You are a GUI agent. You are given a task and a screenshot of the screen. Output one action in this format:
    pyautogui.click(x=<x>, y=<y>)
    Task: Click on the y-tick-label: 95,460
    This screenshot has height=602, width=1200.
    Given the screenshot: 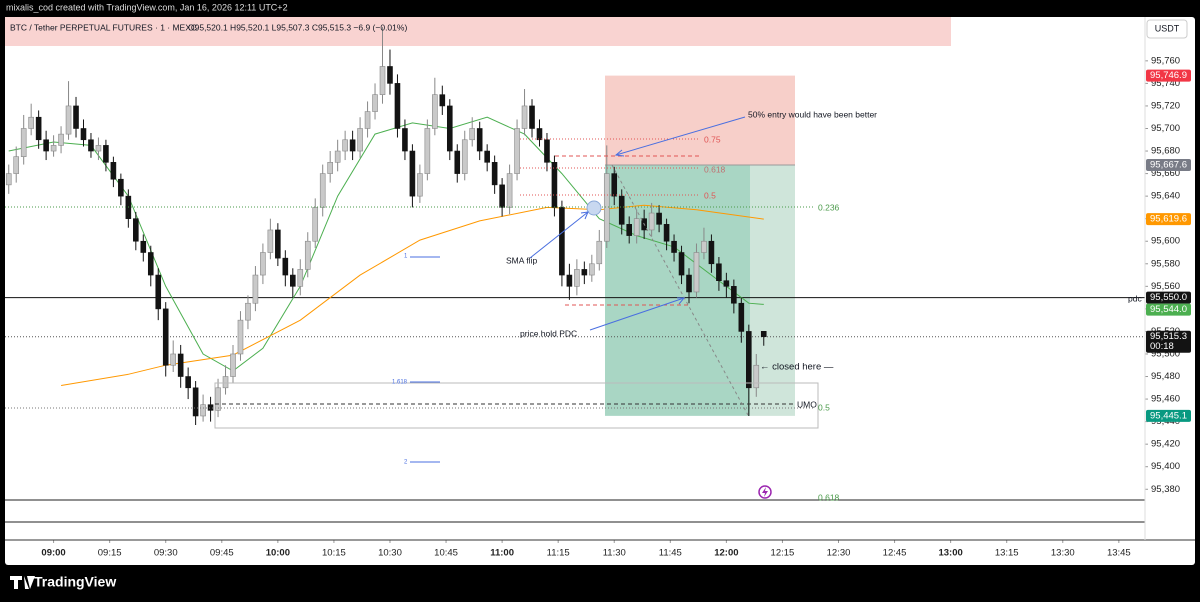 What is the action you would take?
    pyautogui.click(x=1165, y=399)
    